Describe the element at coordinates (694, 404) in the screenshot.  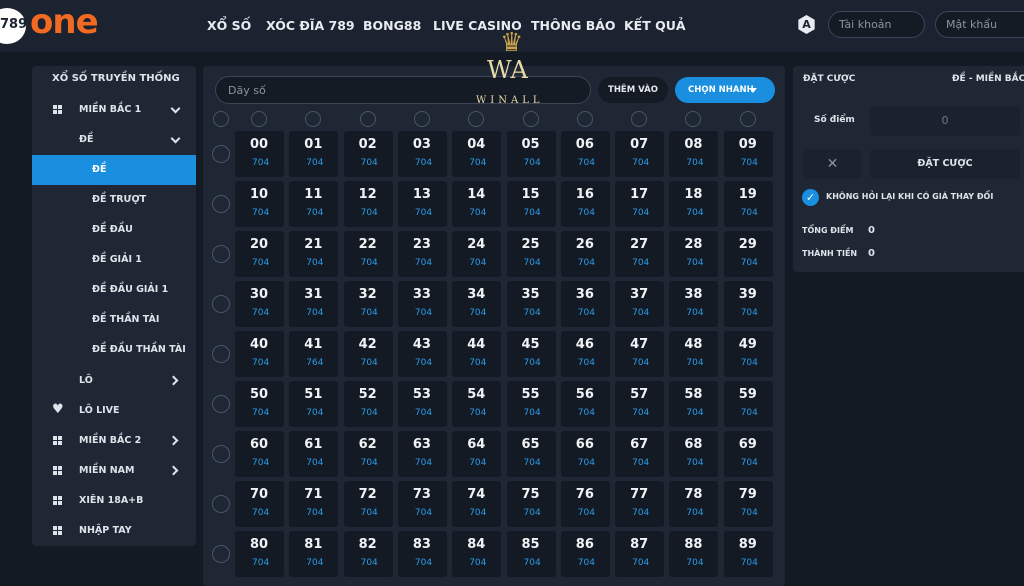
I see `number-cell: 58 704` at that location.